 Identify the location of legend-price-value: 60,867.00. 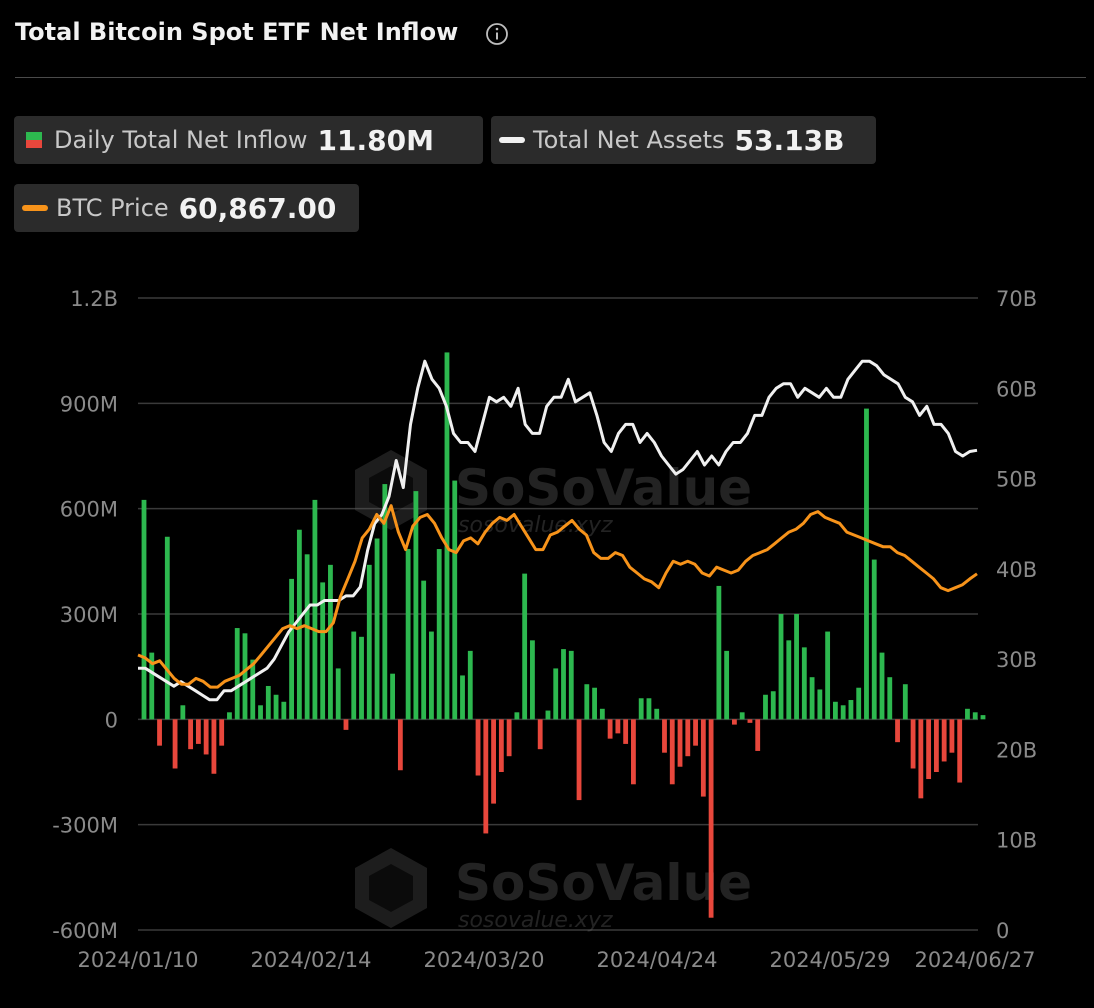
(257, 208).